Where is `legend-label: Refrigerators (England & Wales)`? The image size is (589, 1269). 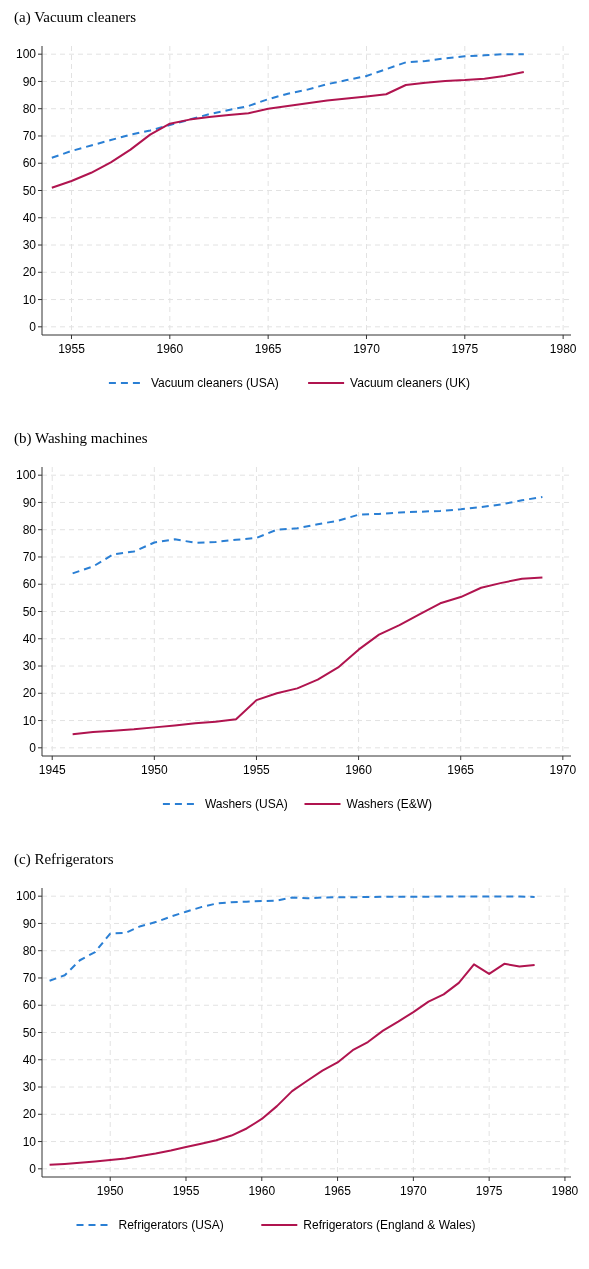
legend-label: Refrigerators (England & Wales) is located at coordinates (389, 1225).